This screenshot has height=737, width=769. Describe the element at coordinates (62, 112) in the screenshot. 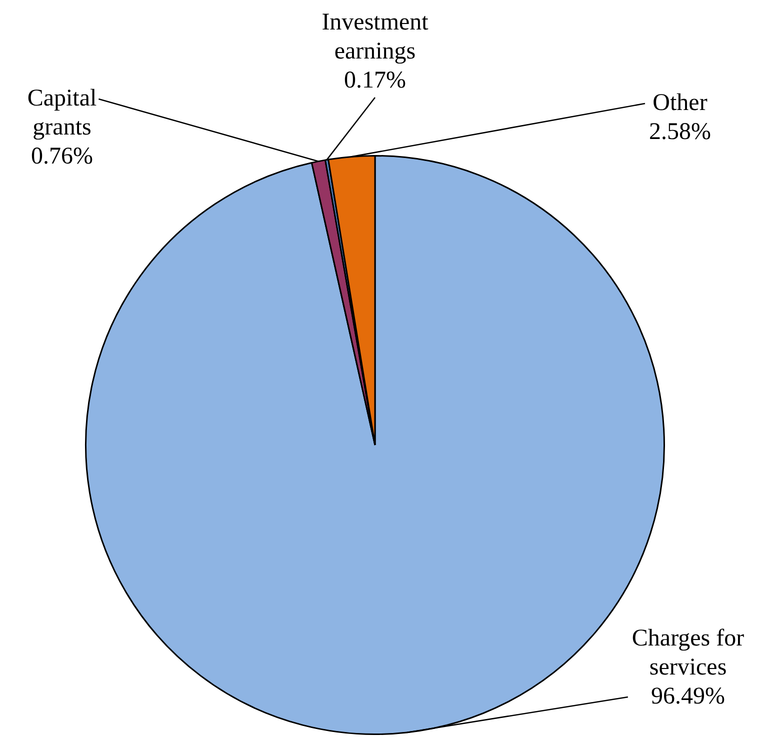

I see `slice-label: Capital grants` at that location.